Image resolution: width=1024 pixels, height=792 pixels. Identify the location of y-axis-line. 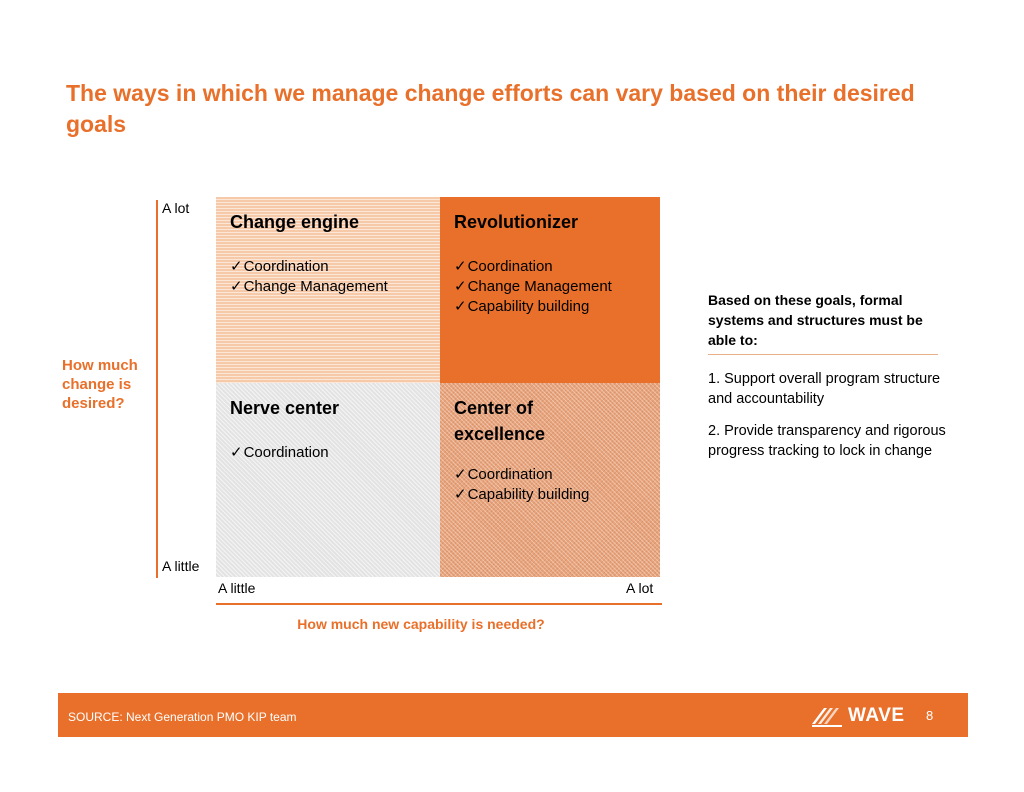
(157, 389).